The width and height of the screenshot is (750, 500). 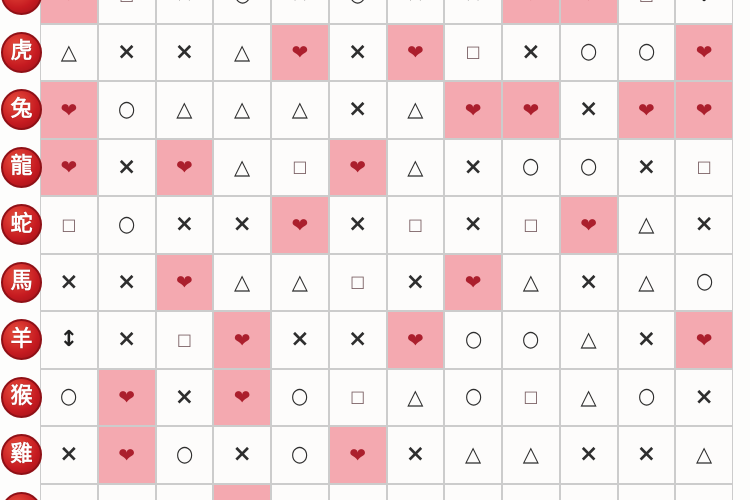 What do you see at coordinates (69, 12) in the screenshot?
I see `cell-r0-c1: ❤` at bounding box center [69, 12].